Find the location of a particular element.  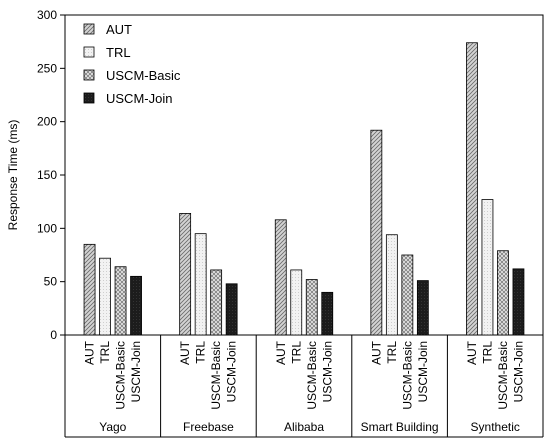

bar-uscm-basic-freebase is located at coordinates (216, 302).